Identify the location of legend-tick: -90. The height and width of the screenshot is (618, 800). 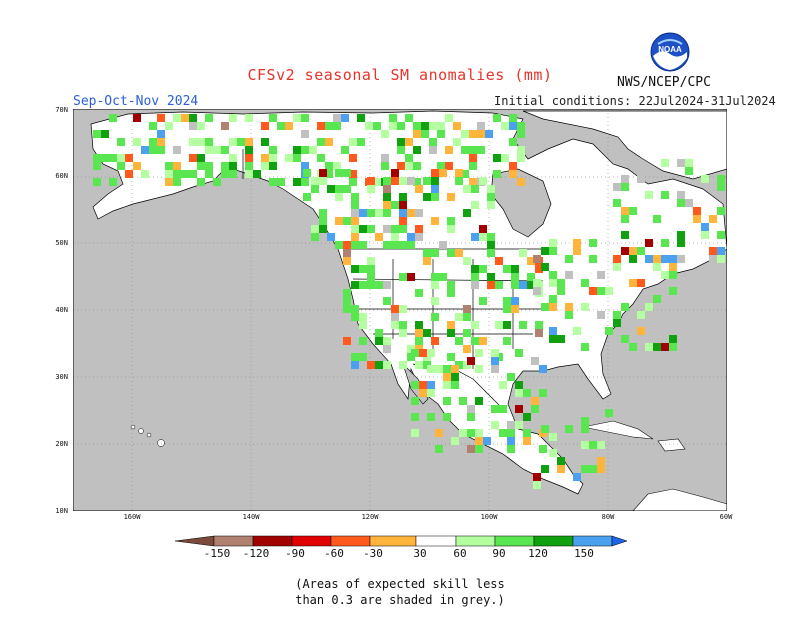
(295, 553).